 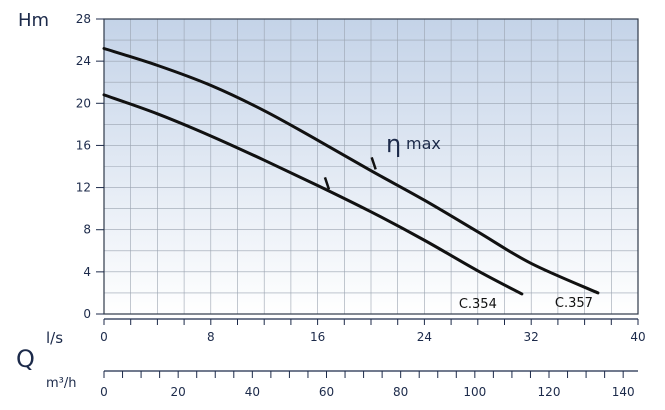 I want to click on y-axis-title: Hm, so click(x=33, y=20).